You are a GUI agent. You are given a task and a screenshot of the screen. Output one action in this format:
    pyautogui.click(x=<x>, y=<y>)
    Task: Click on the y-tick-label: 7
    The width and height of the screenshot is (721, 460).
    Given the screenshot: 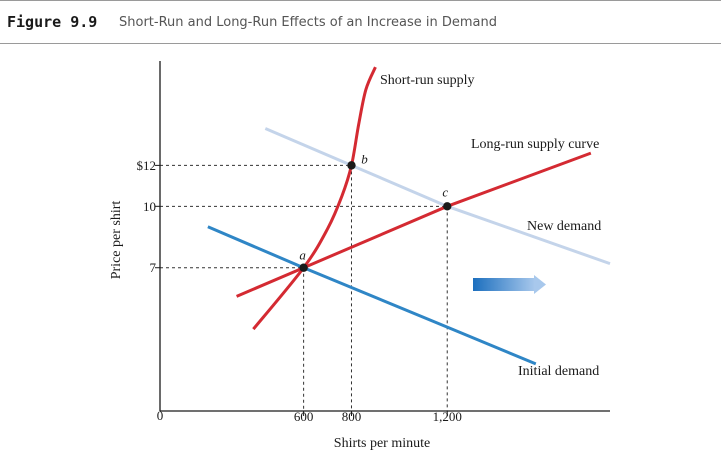 What is the action you would take?
    pyautogui.click(x=153, y=267)
    